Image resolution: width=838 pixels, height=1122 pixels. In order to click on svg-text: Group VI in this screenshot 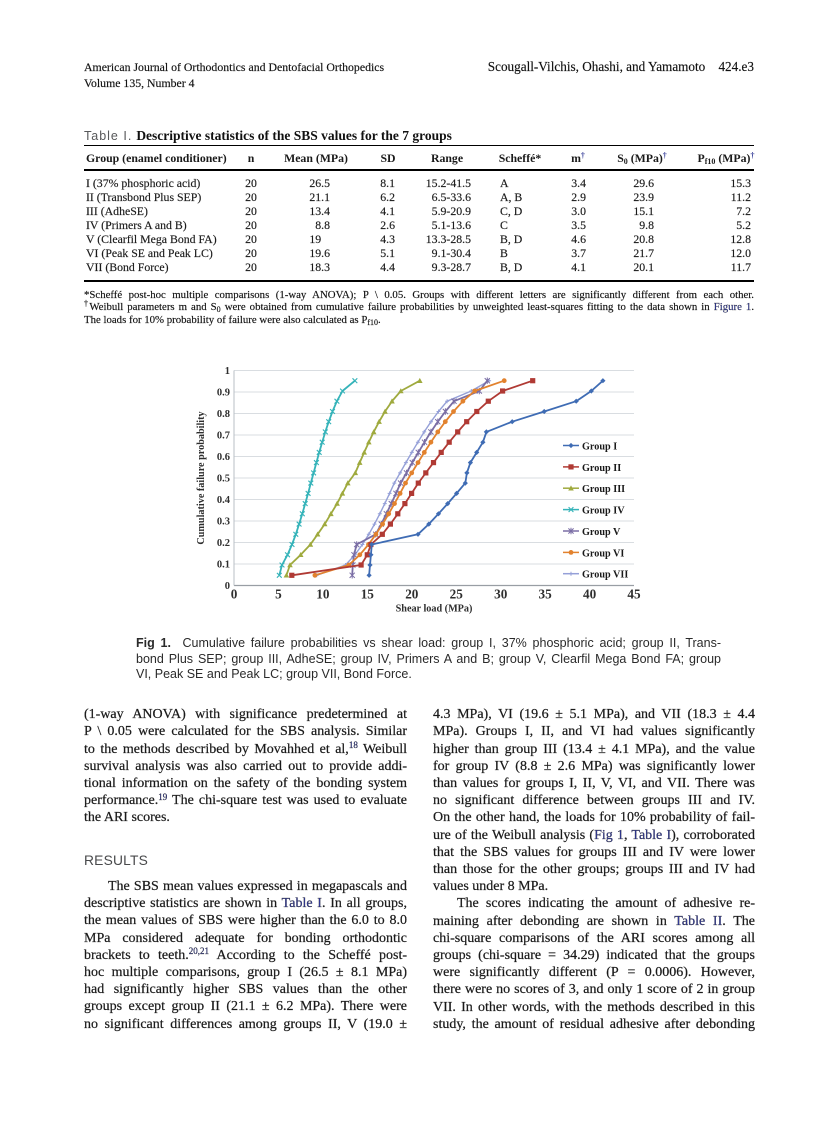, I will do `click(603, 553)`.